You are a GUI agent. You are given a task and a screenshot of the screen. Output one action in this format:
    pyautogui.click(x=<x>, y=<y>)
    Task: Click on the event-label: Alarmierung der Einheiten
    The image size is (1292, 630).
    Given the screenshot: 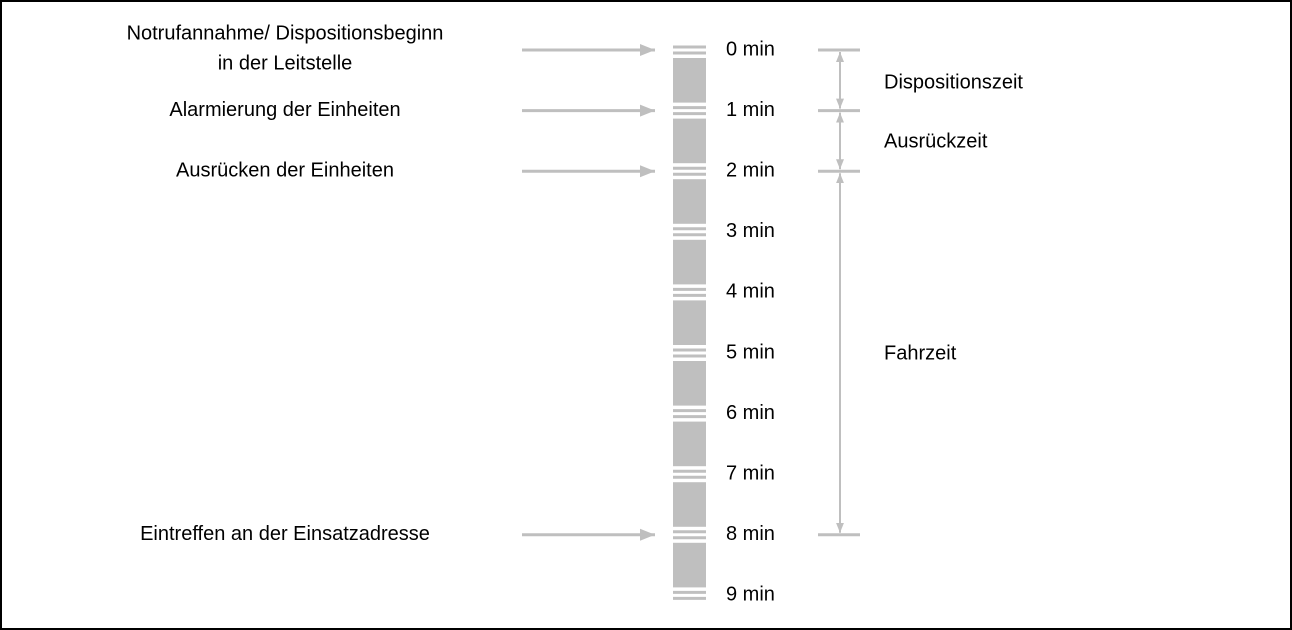 What is the action you would take?
    pyautogui.click(x=284, y=110)
    